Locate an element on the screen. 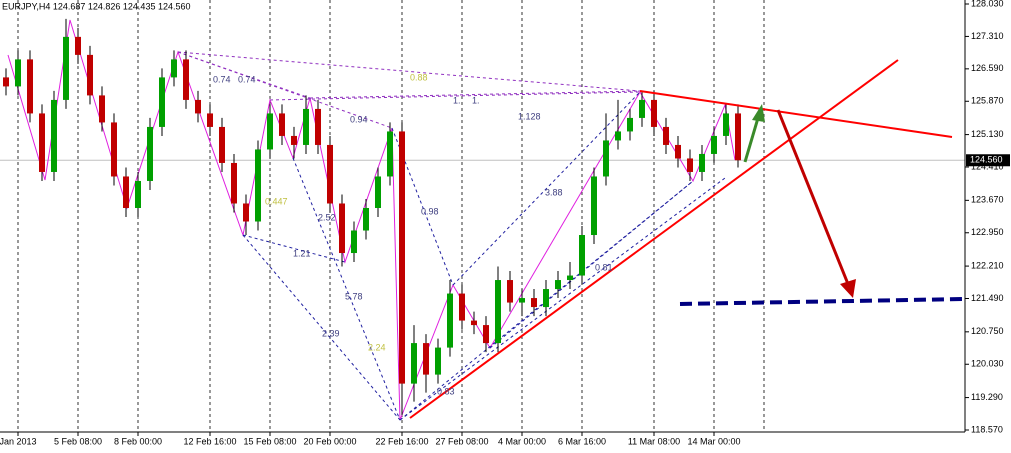  fib-annotation: 0.447 is located at coordinates (276, 201).